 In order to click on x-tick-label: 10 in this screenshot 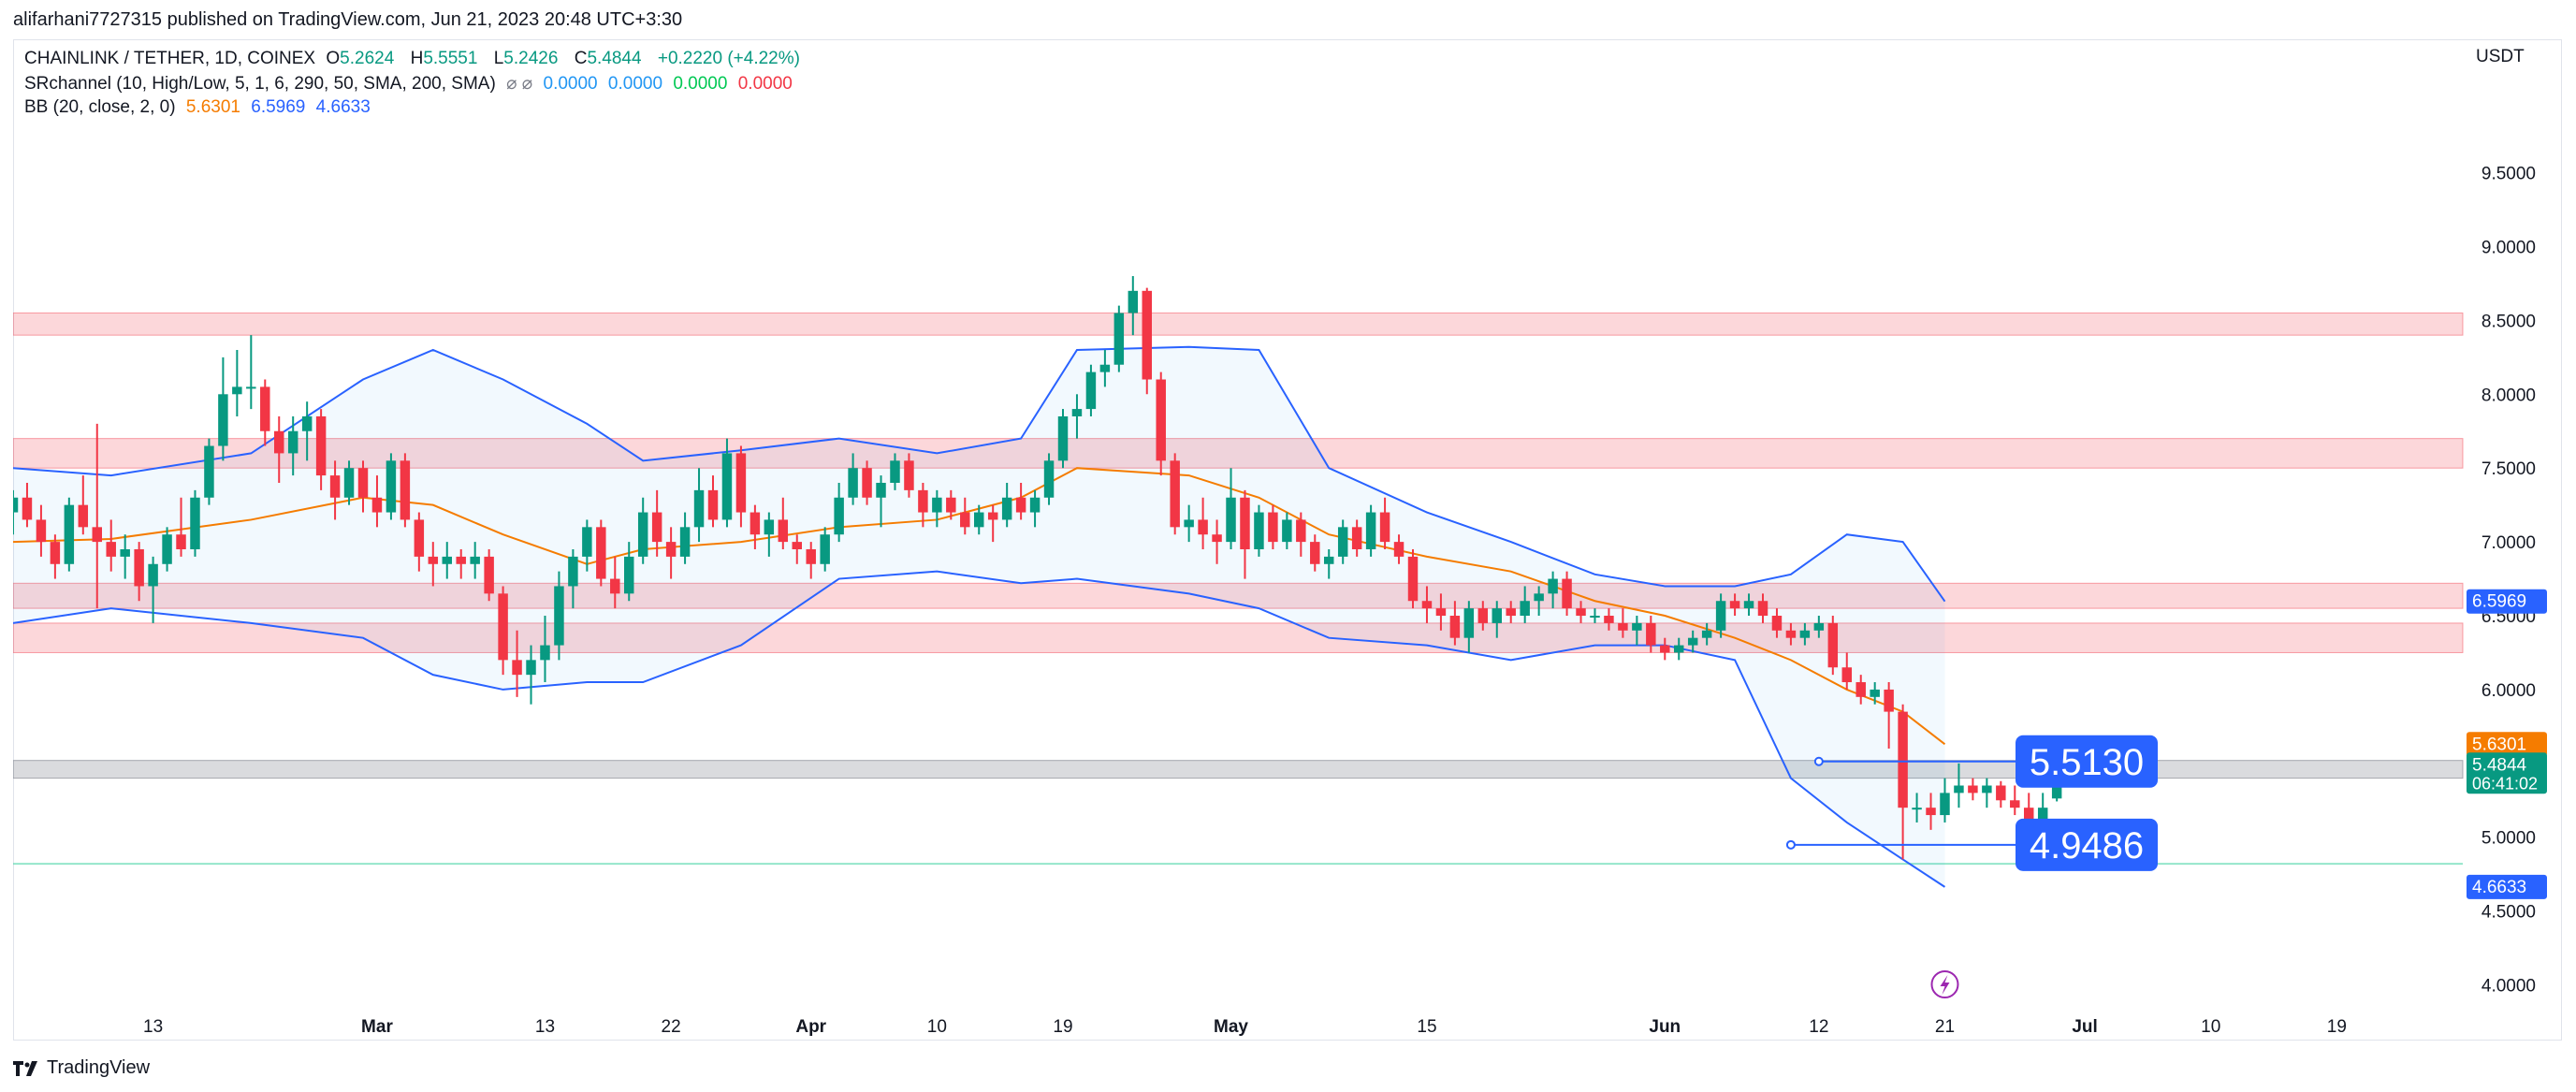, I will do `click(2210, 1027)`.